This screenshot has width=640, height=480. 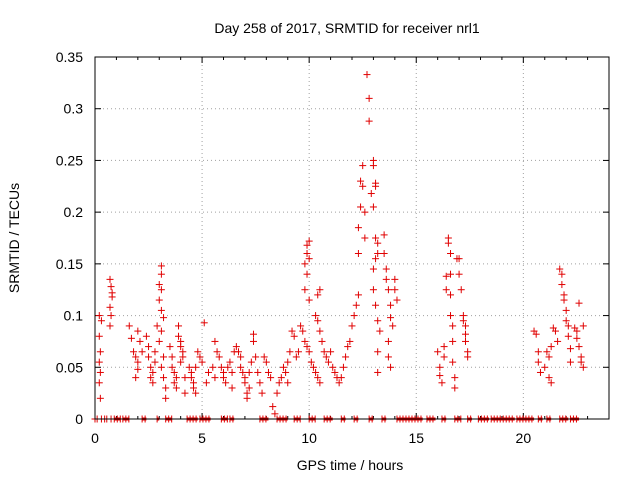 I want to click on y-tick-label: 0.1, so click(x=74, y=316).